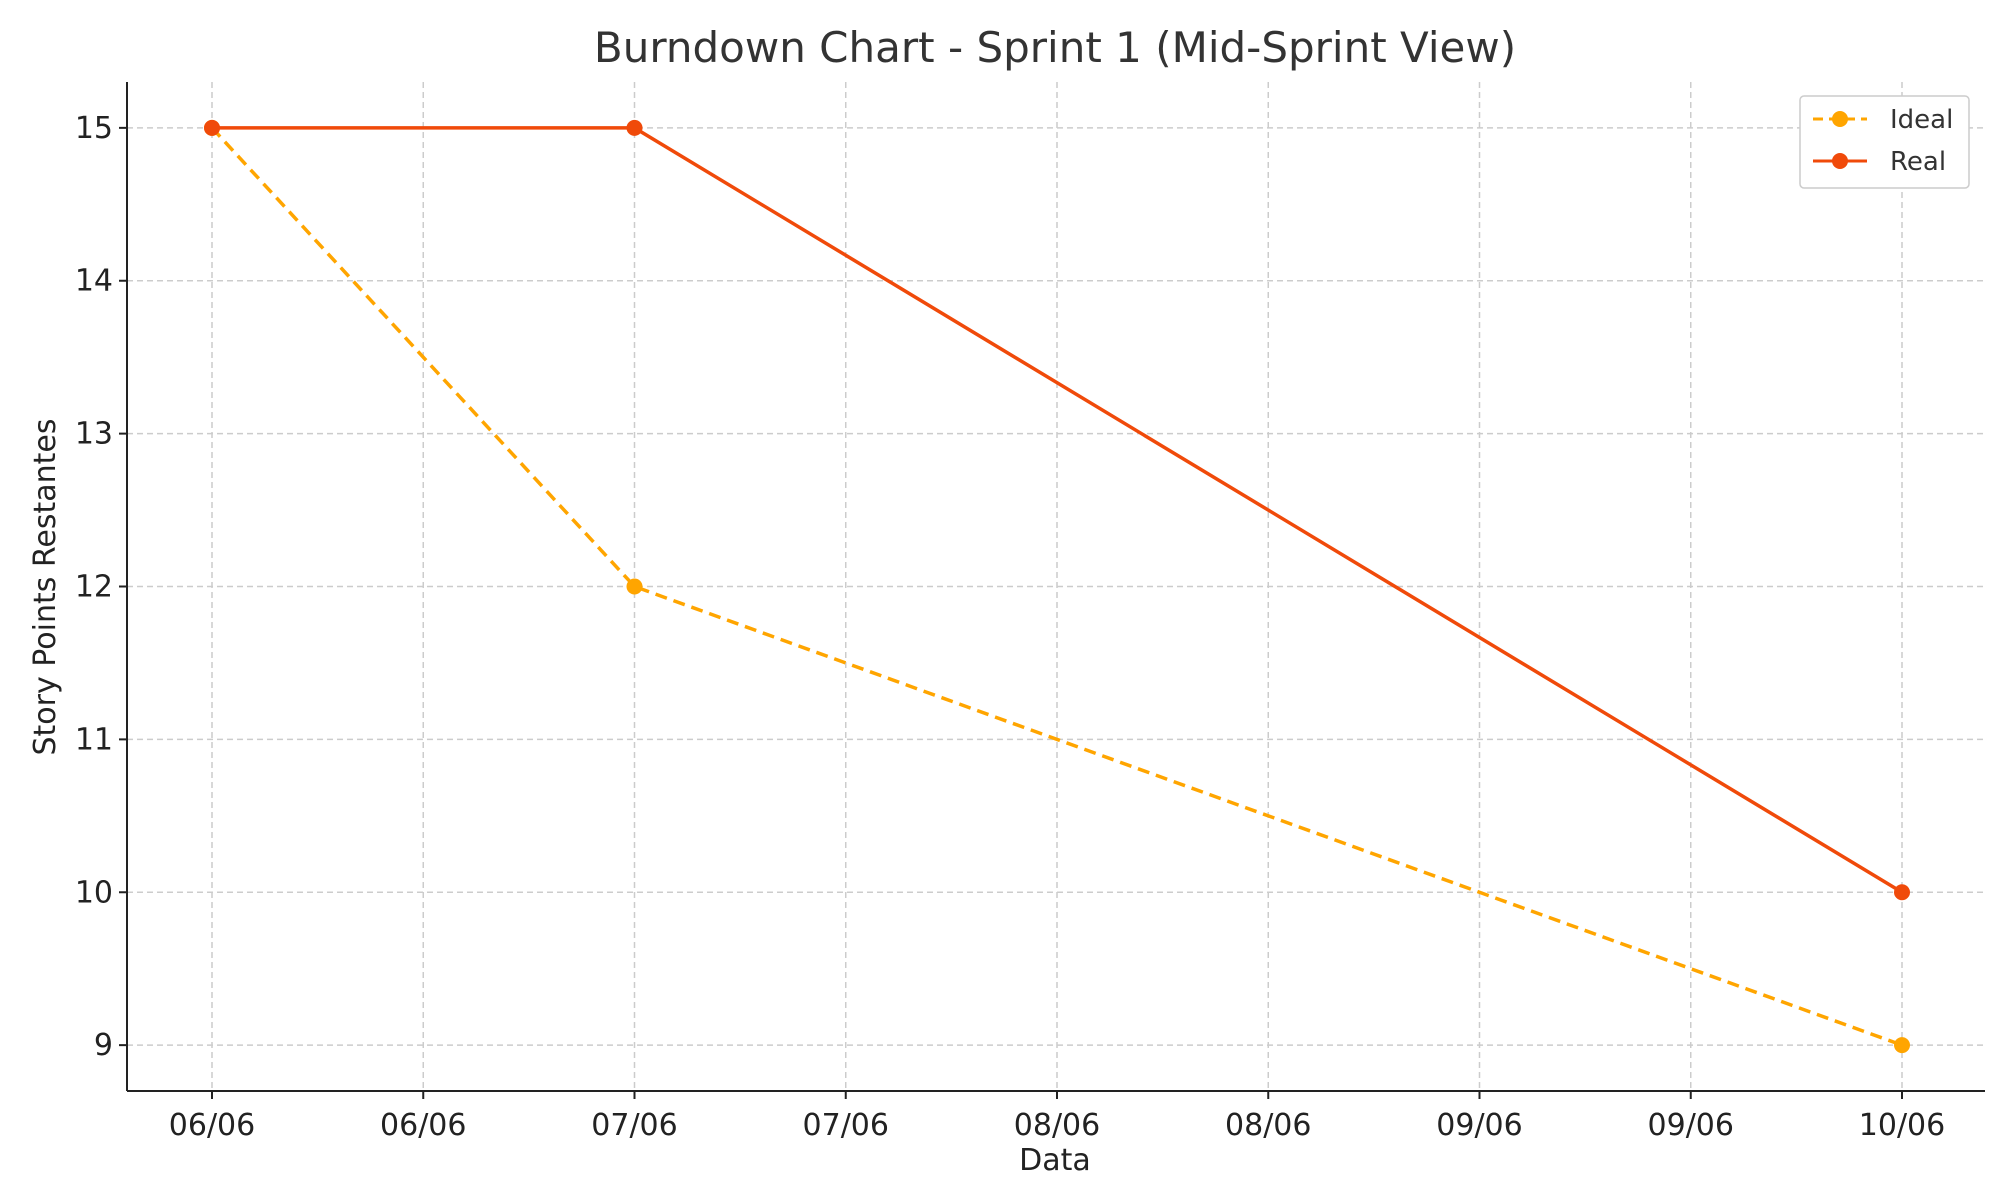 This screenshot has height=1200, width=2000. I want to click on y-tick-label: 15, so click(94, 128).